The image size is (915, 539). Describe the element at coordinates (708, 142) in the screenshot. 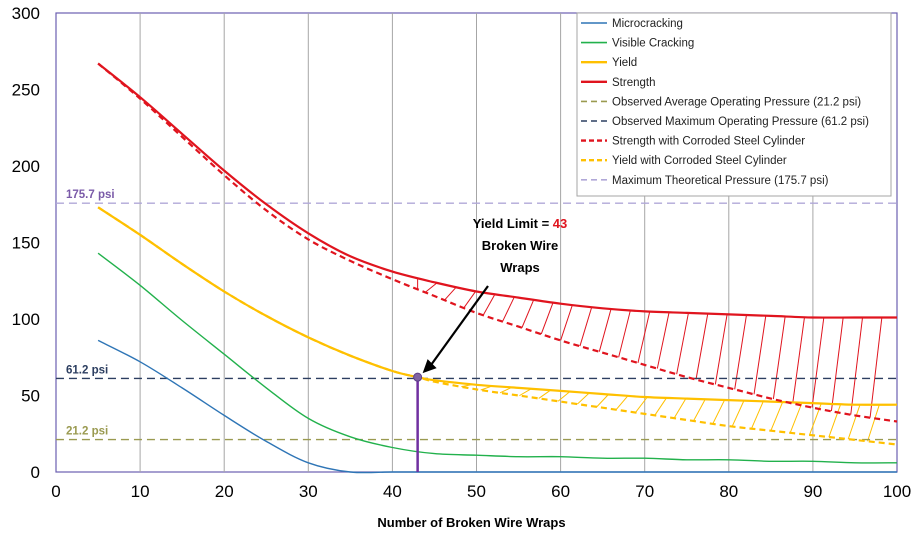

I see `legend-entry-6: Strength with Corroded Steel Cylinder` at that location.